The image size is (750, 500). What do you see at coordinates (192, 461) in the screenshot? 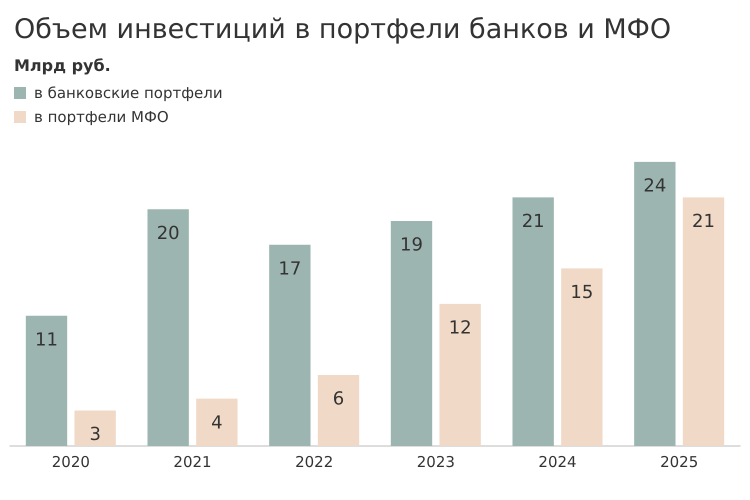
I see `x-tick-label: 2021` at bounding box center [192, 461].